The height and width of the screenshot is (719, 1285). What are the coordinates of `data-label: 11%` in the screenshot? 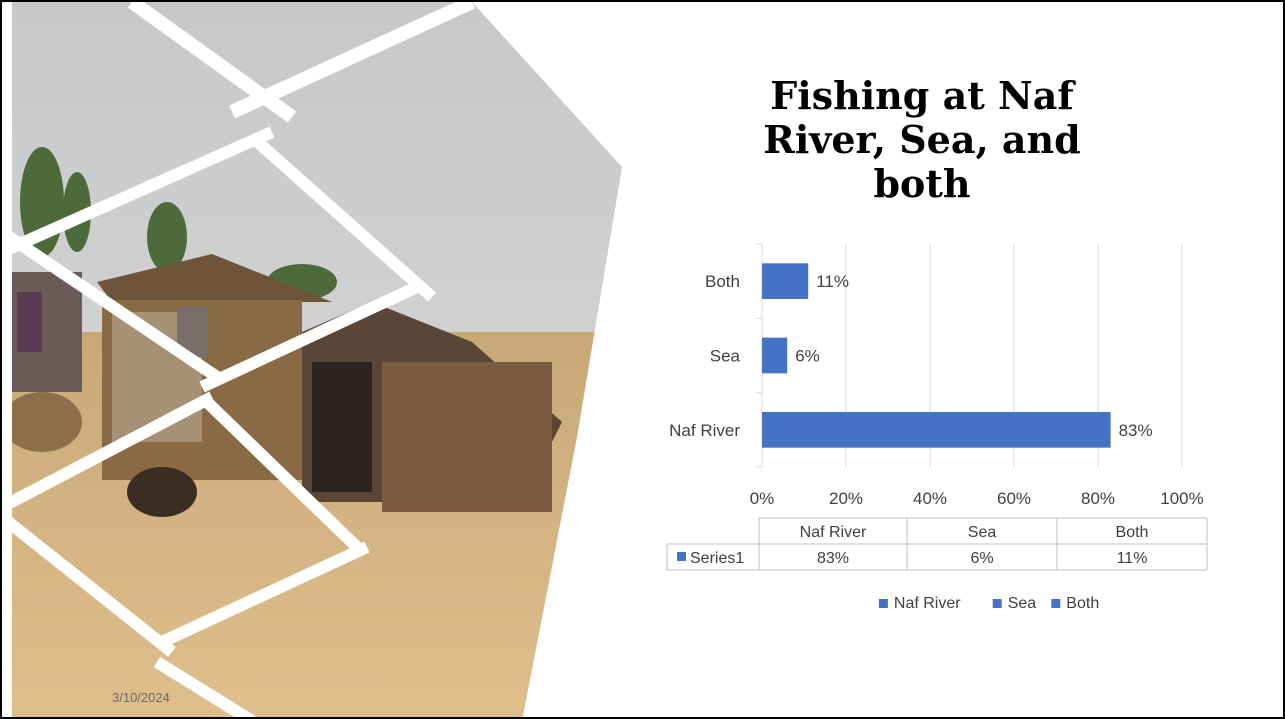 It's located at (832, 281).